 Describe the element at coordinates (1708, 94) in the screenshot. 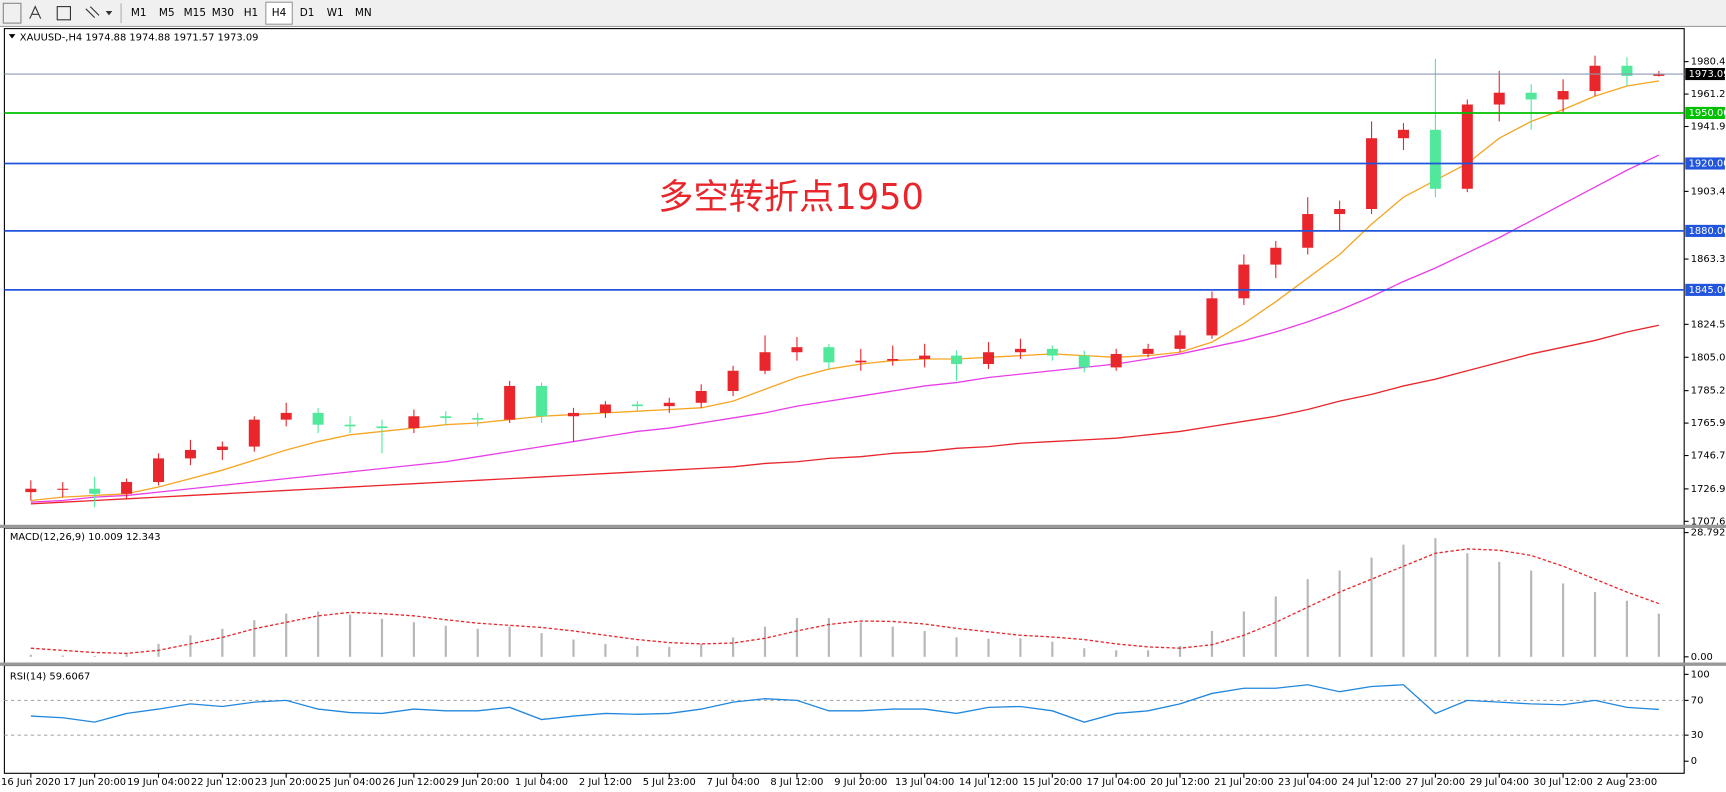

I see `y-tick-label: 1961.20` at that location.